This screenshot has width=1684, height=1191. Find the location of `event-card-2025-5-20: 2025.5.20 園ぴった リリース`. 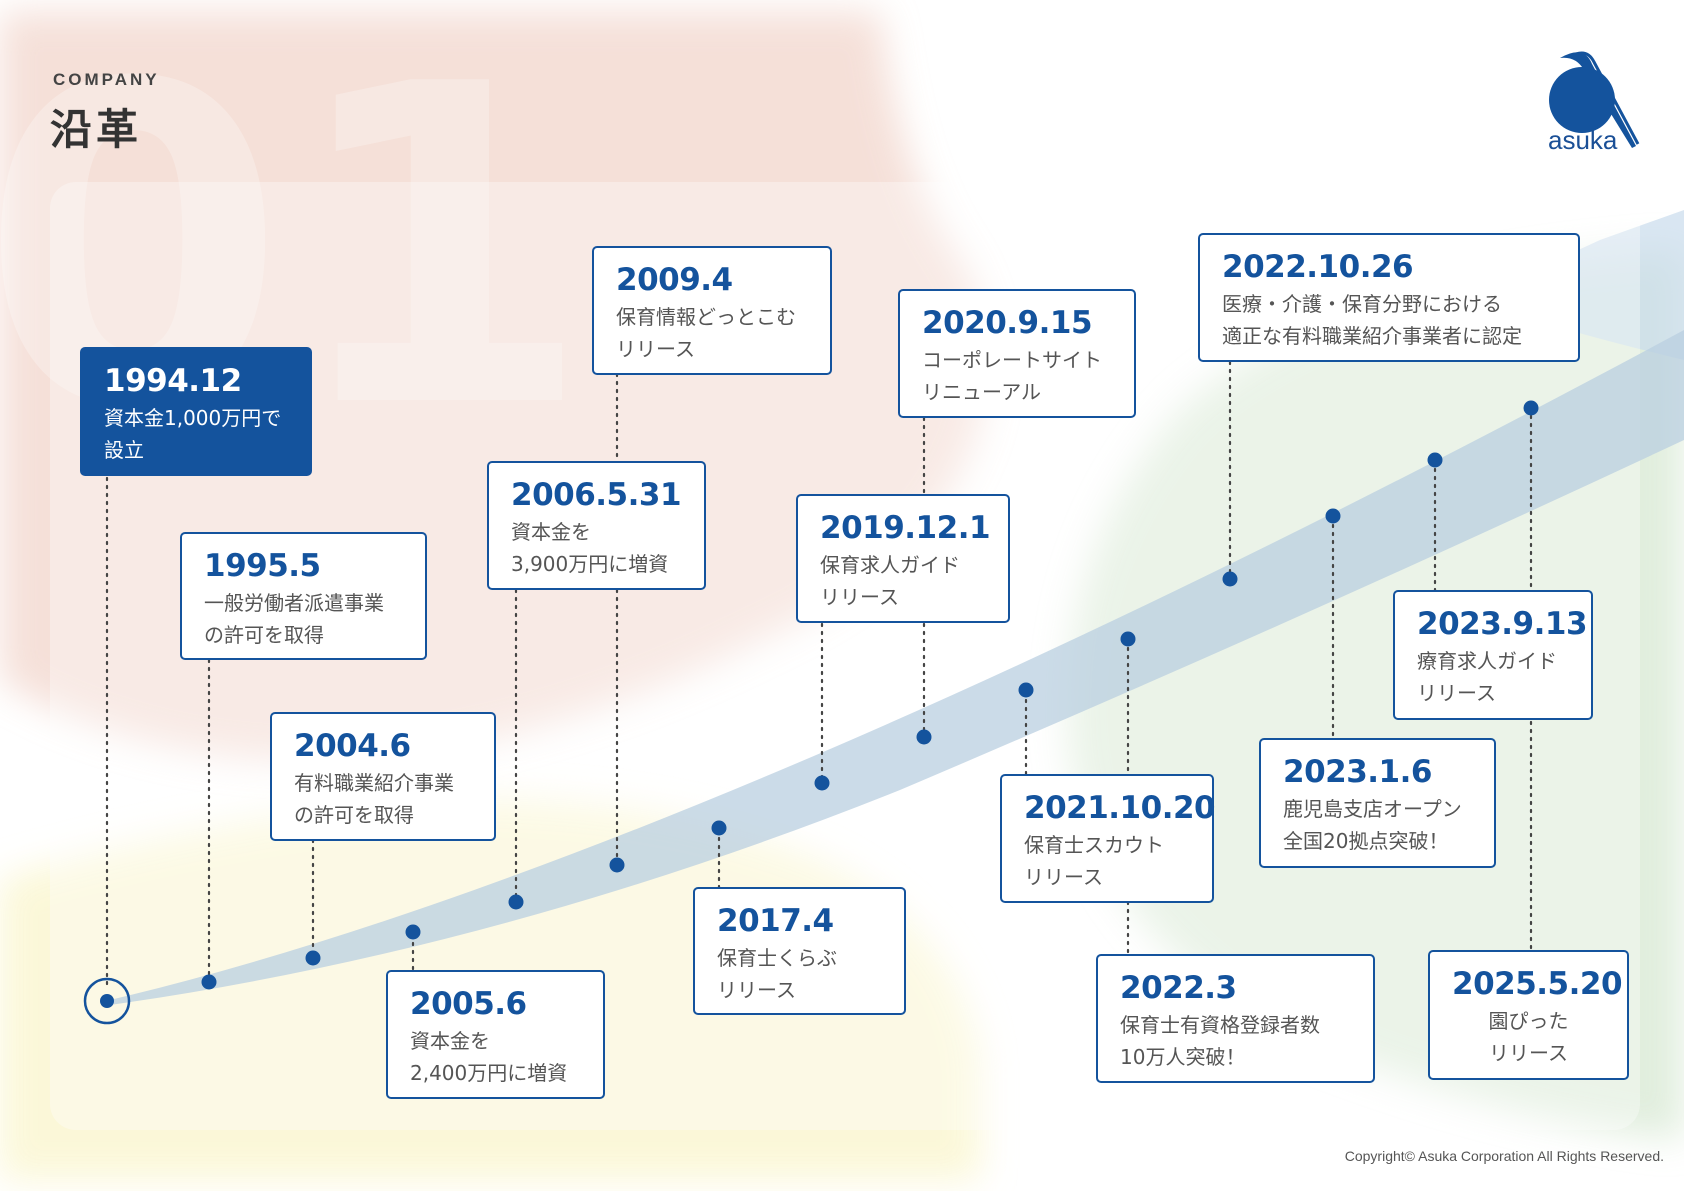

event-card-2025-5-20: 2025.5.20 園ぴった リリース is located at coordinates (1528, 1015).